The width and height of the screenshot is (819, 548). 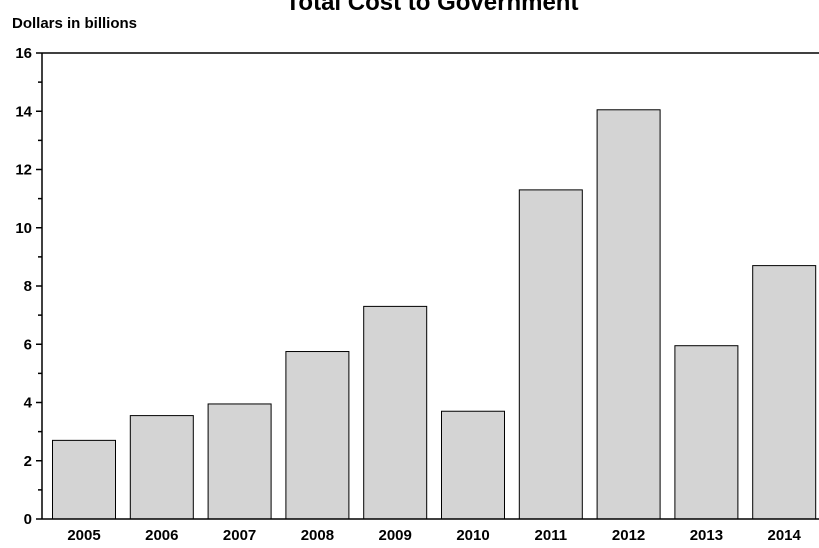 What do you see at coordinates (432, 8) in the screenshot?
I see `chart-title: Total Cost to Government` at bounding box center [432, 8].